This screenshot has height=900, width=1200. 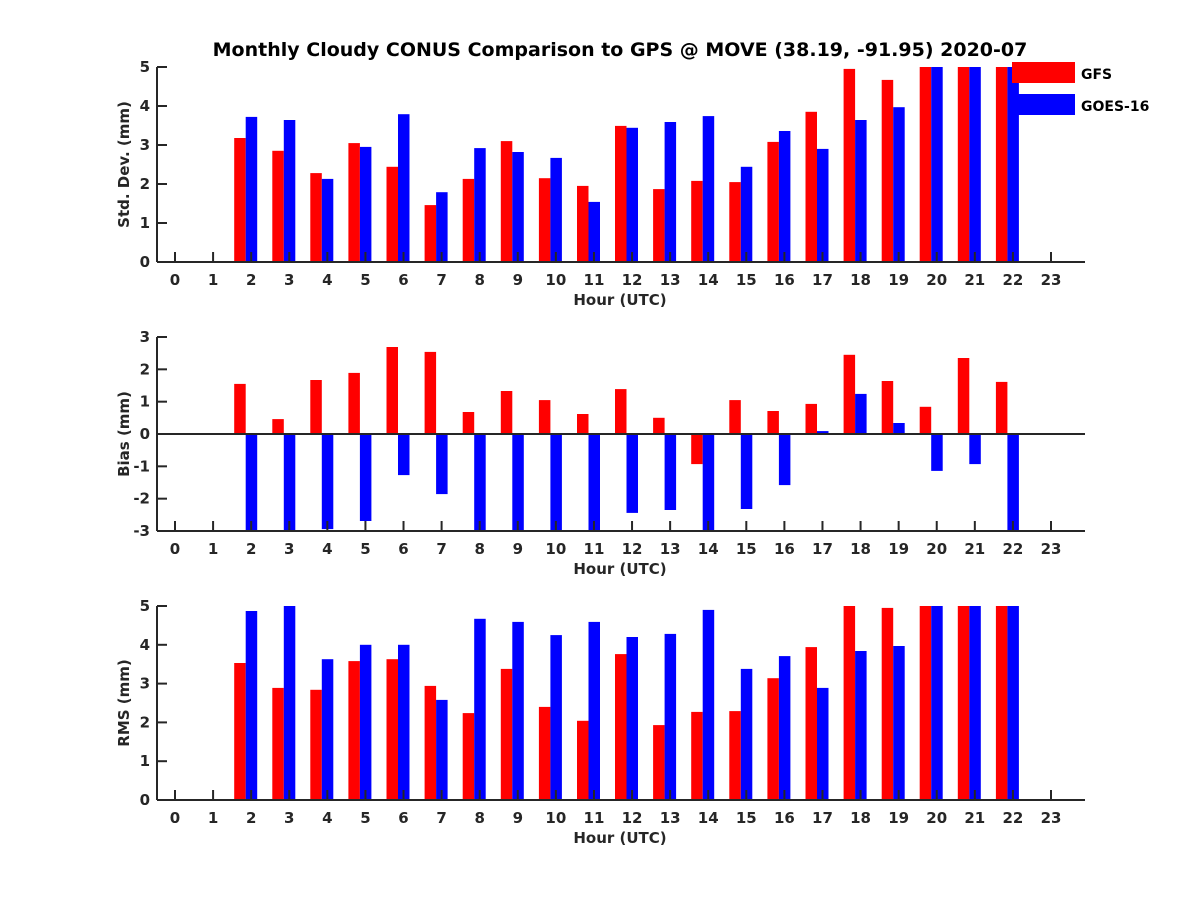 What do you see at coordinates (365, 280) in the screenshot?
I see `stddev-xtick-label: 5` at bounding box center [365, 280].